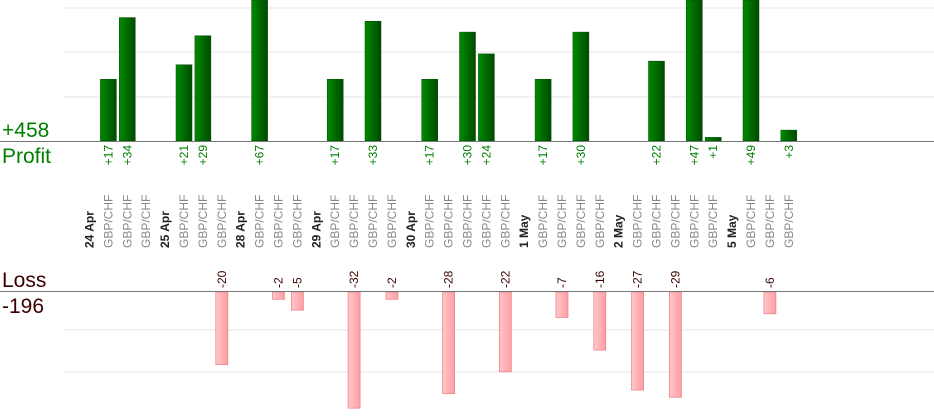 The image size is (934, 420). What do you see at coordinates (26, 156) in the screenshot?
I see `profit-label: Profit` at bounding box center [26, 156].